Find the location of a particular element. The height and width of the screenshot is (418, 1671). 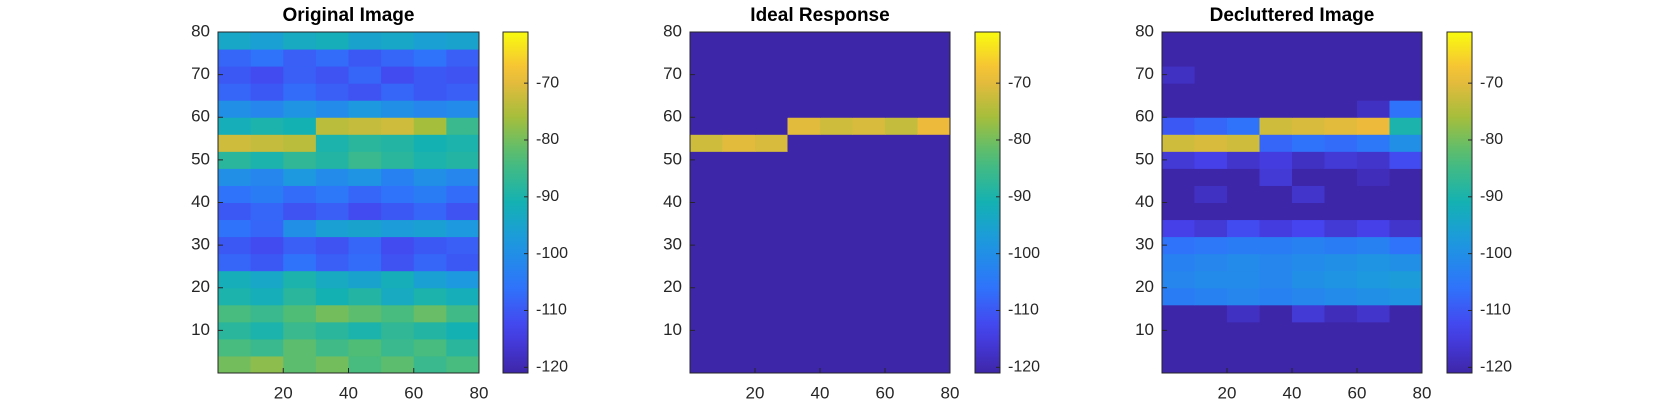

colorbar-tick-label: -80 is located at coordinates (547, 139).